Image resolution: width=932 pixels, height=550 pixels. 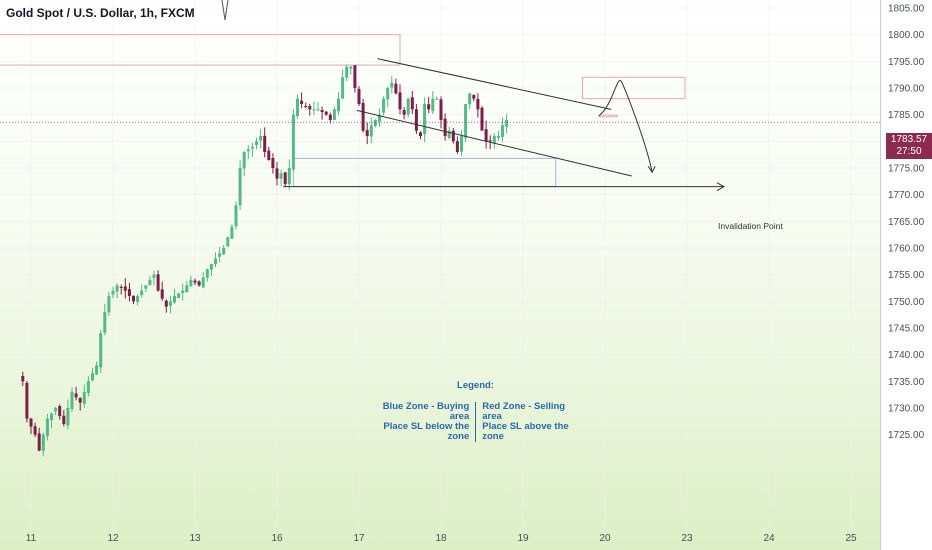 What do you see at coordinates (906, 195) in the screenshot?
I see `y-tick-label: 1770.00` at bounding box center [906, 195].